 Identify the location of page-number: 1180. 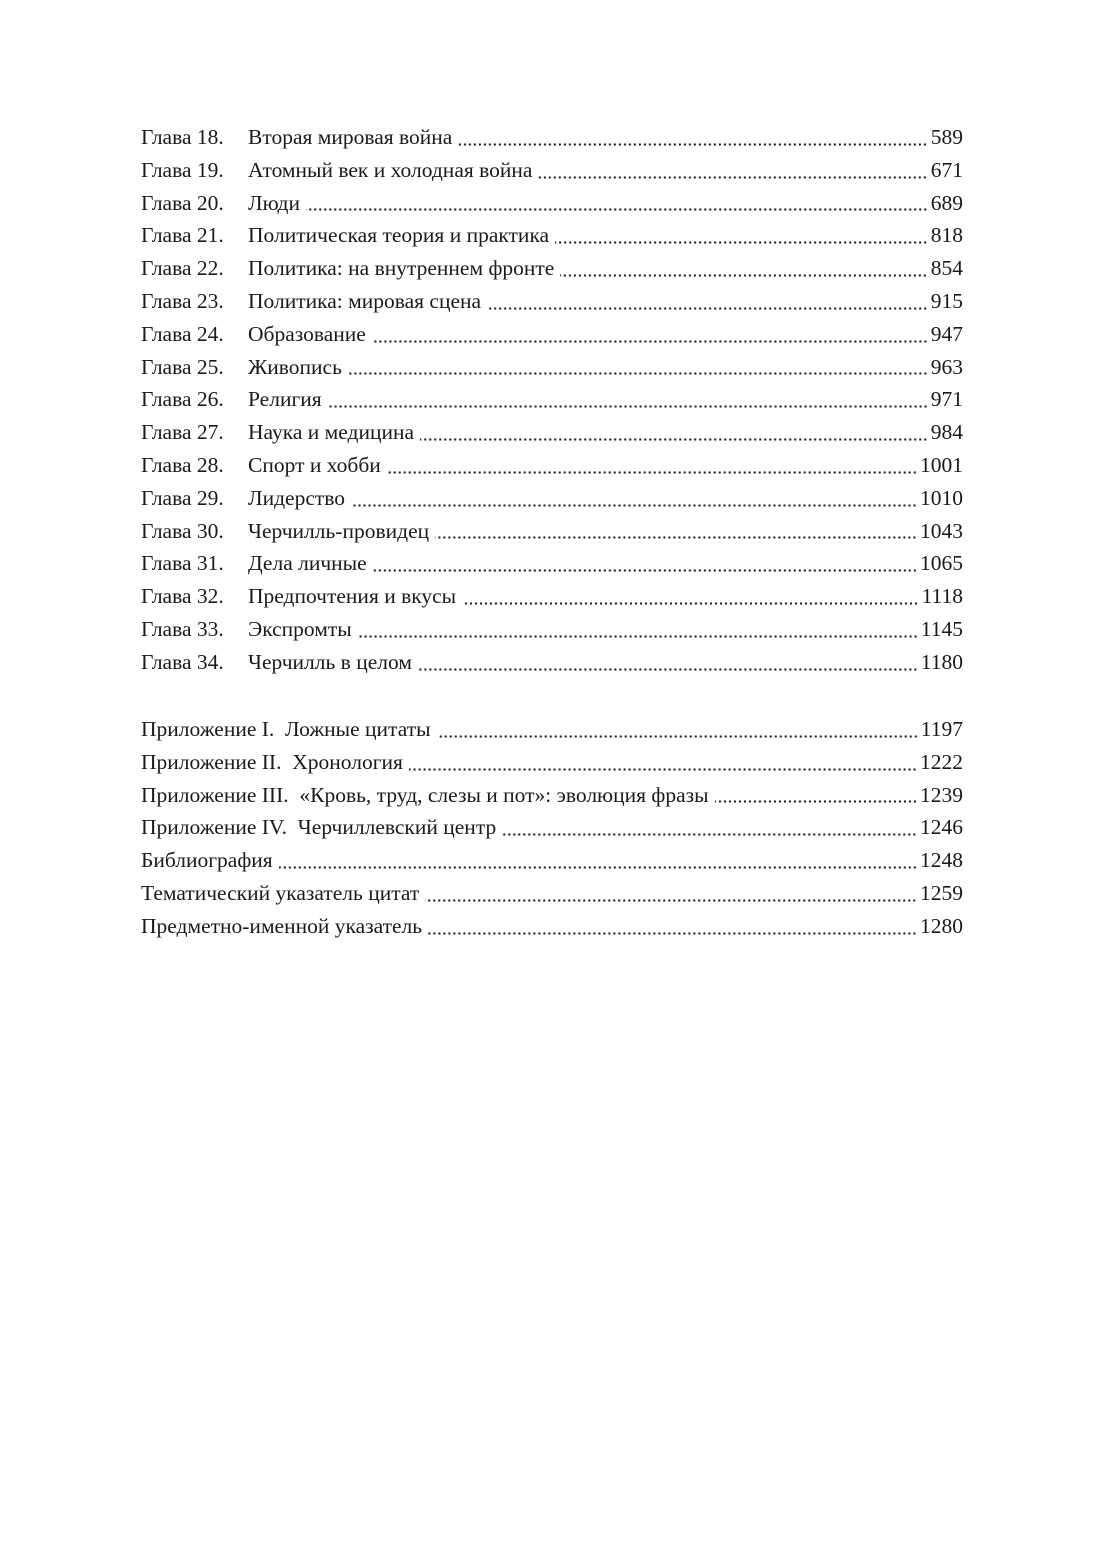
(941, 661).